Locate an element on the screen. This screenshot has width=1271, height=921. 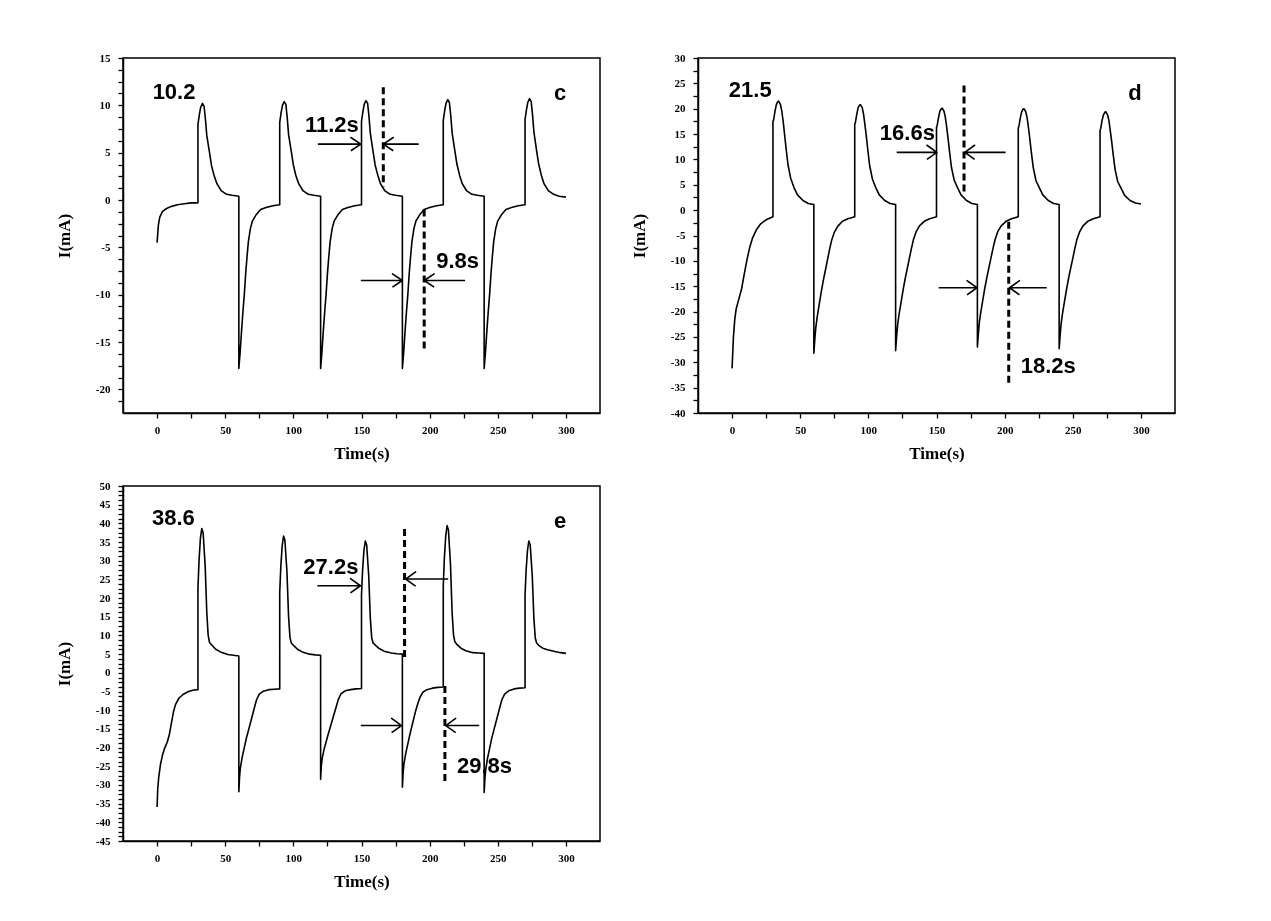
y-tick-label: 35 is located at coordinates (105, 541).